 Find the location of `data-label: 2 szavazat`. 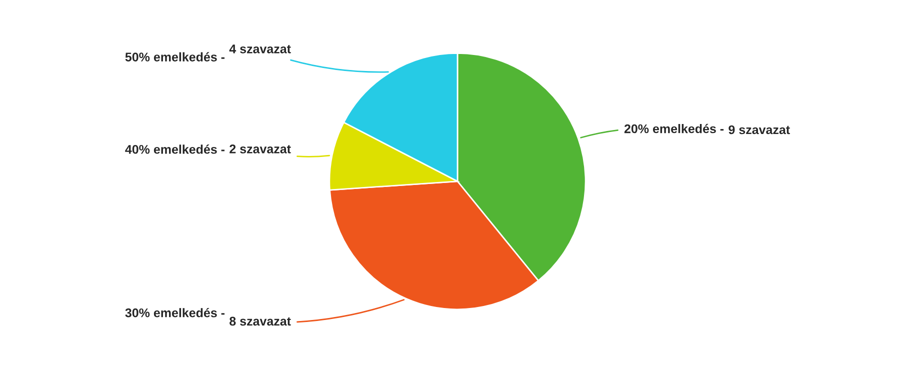

data-label: 2 szavazat is located at coordinates (260, 149).